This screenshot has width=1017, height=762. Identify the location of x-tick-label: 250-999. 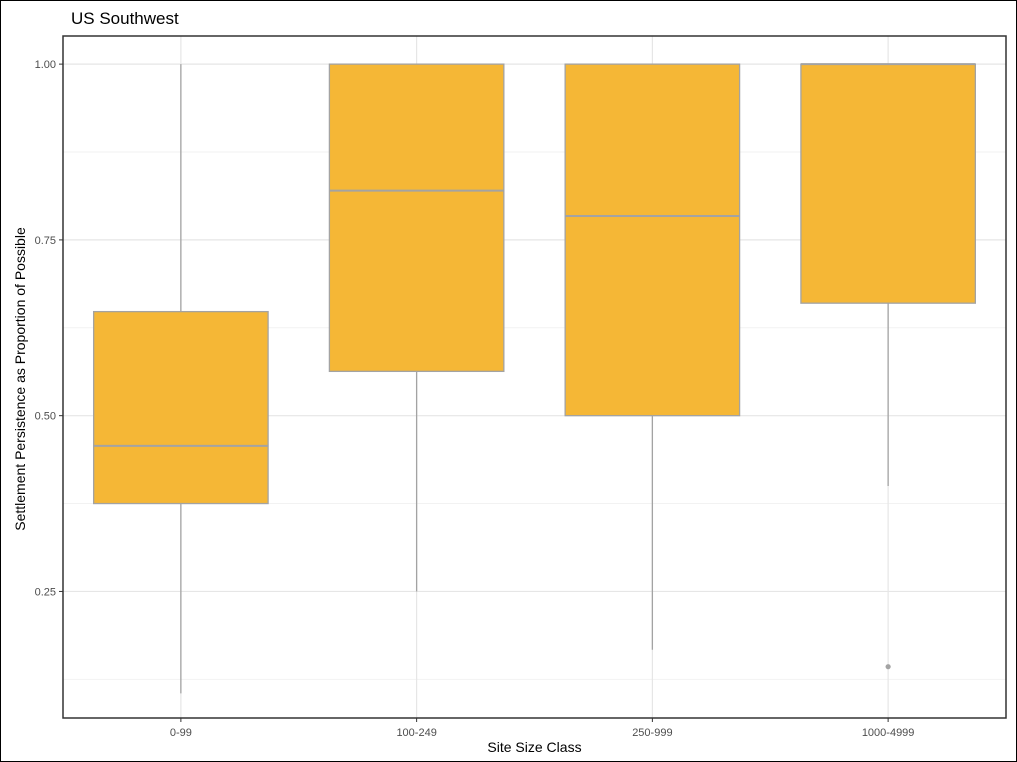
(652, 733).